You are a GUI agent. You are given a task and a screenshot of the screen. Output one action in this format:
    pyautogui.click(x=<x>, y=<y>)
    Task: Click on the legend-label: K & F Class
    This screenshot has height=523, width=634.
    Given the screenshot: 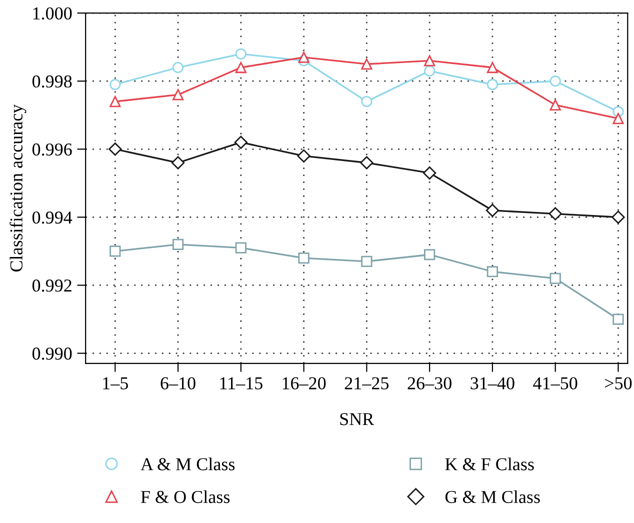 What is the action you would take?
    pyautogui.click(x=489, y=464)
    